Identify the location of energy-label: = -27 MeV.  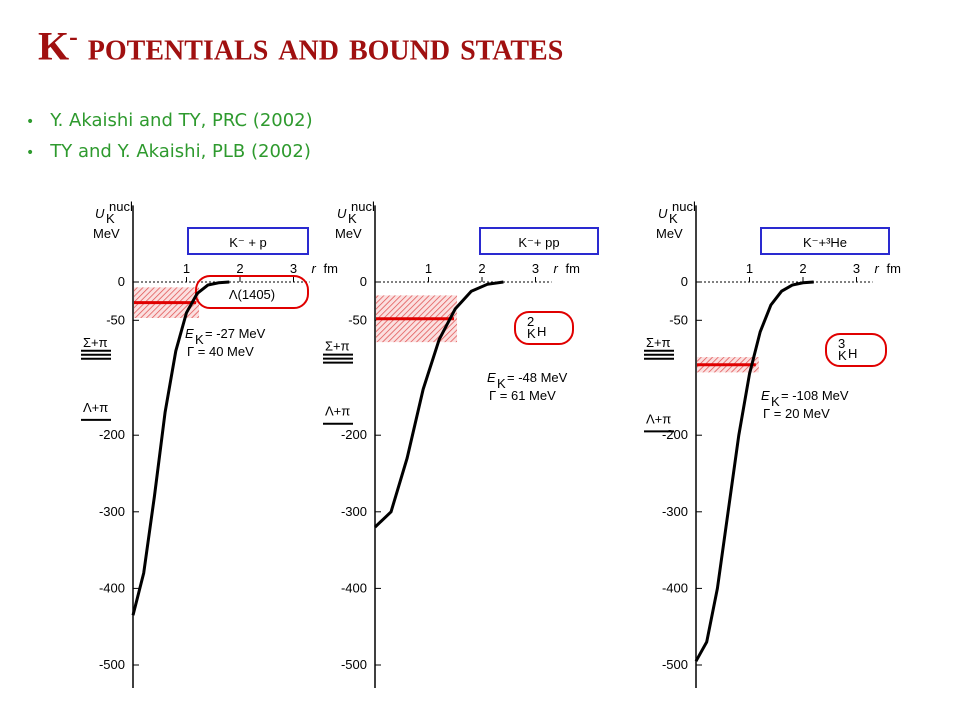
(235, 333).